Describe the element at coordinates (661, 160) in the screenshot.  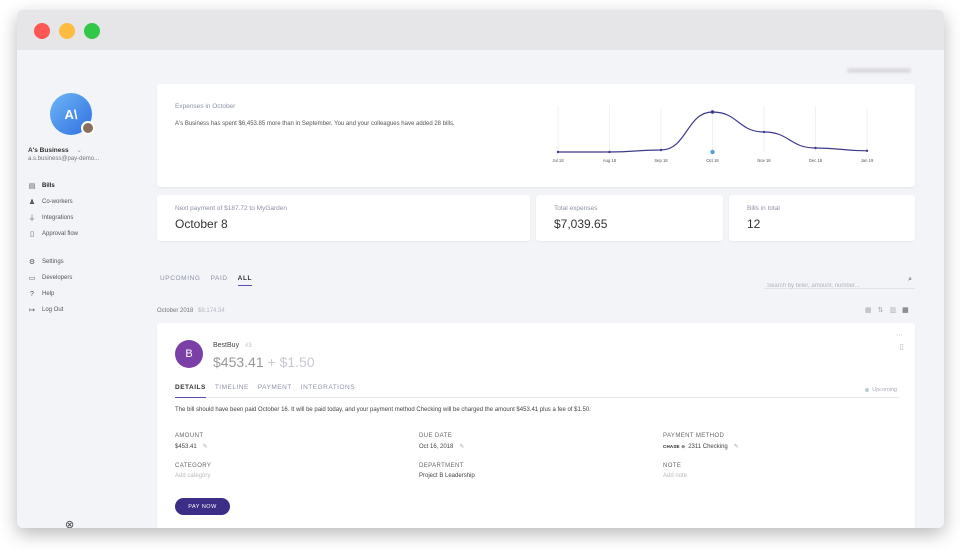
I see `chart-tick-label: Sep 18` at that location.